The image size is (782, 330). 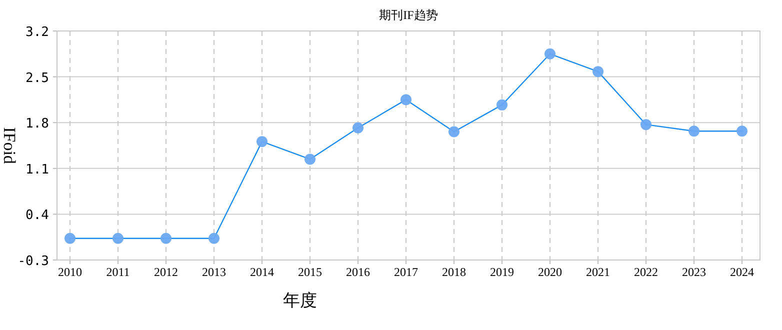 What do you see at coordinates (310, 272) in the screenshot?
I see `x-tick-label: 2015` at bounding box center [310, 272].